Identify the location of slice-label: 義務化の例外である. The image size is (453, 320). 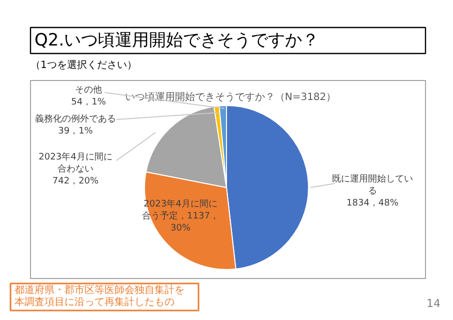
(75, 119).